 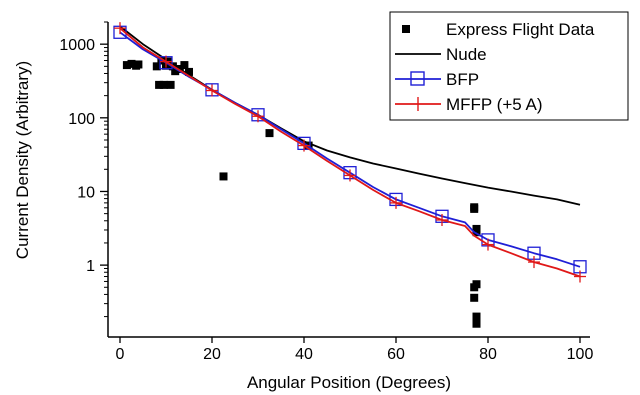 What do you see at coordinates (488, 354) in the screenshot?
I see `x-tick-label: 80` at bounding box center [488, 354].